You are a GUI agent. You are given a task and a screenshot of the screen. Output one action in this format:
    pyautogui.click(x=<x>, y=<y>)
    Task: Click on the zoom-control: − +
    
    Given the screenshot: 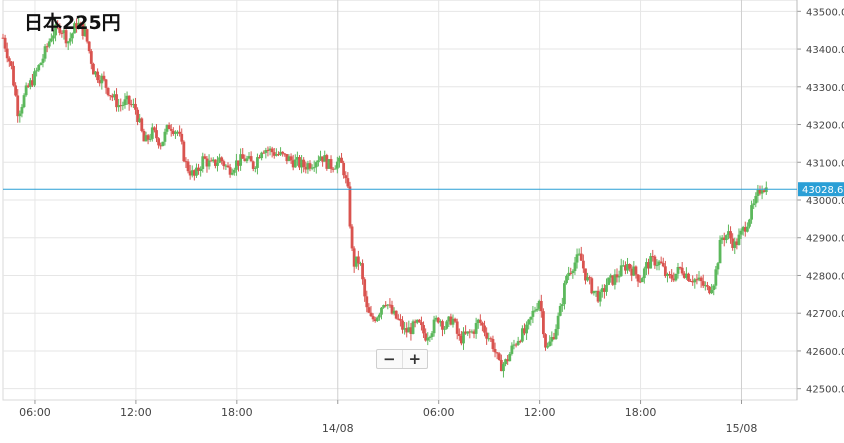 What is the action you would take?
    pyautogui.click(x=402, y=359)
    